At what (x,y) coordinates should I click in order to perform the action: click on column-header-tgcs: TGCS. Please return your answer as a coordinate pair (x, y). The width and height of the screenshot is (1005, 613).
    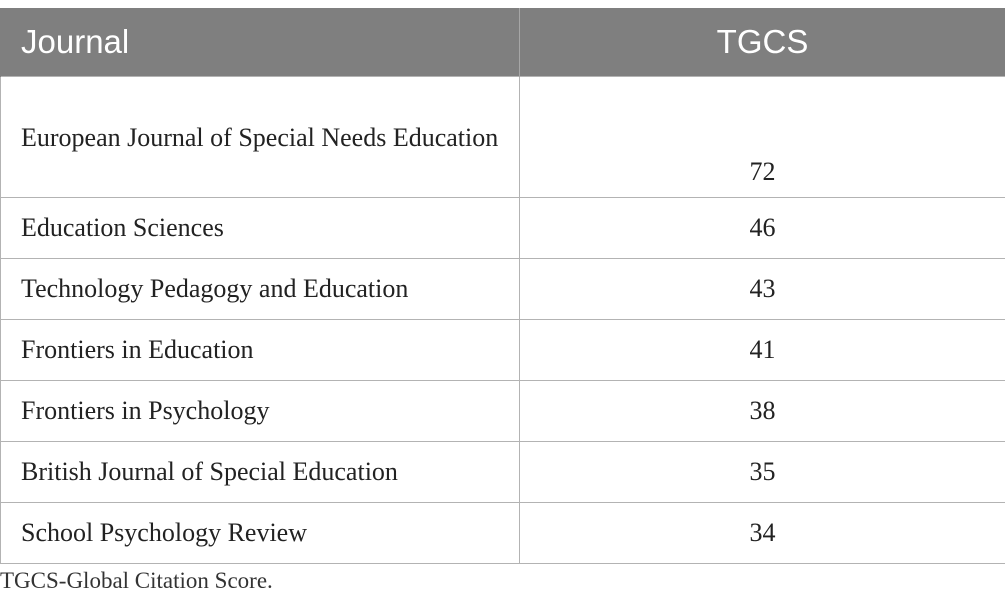
    Looking at the image, I should click on (762, 42).